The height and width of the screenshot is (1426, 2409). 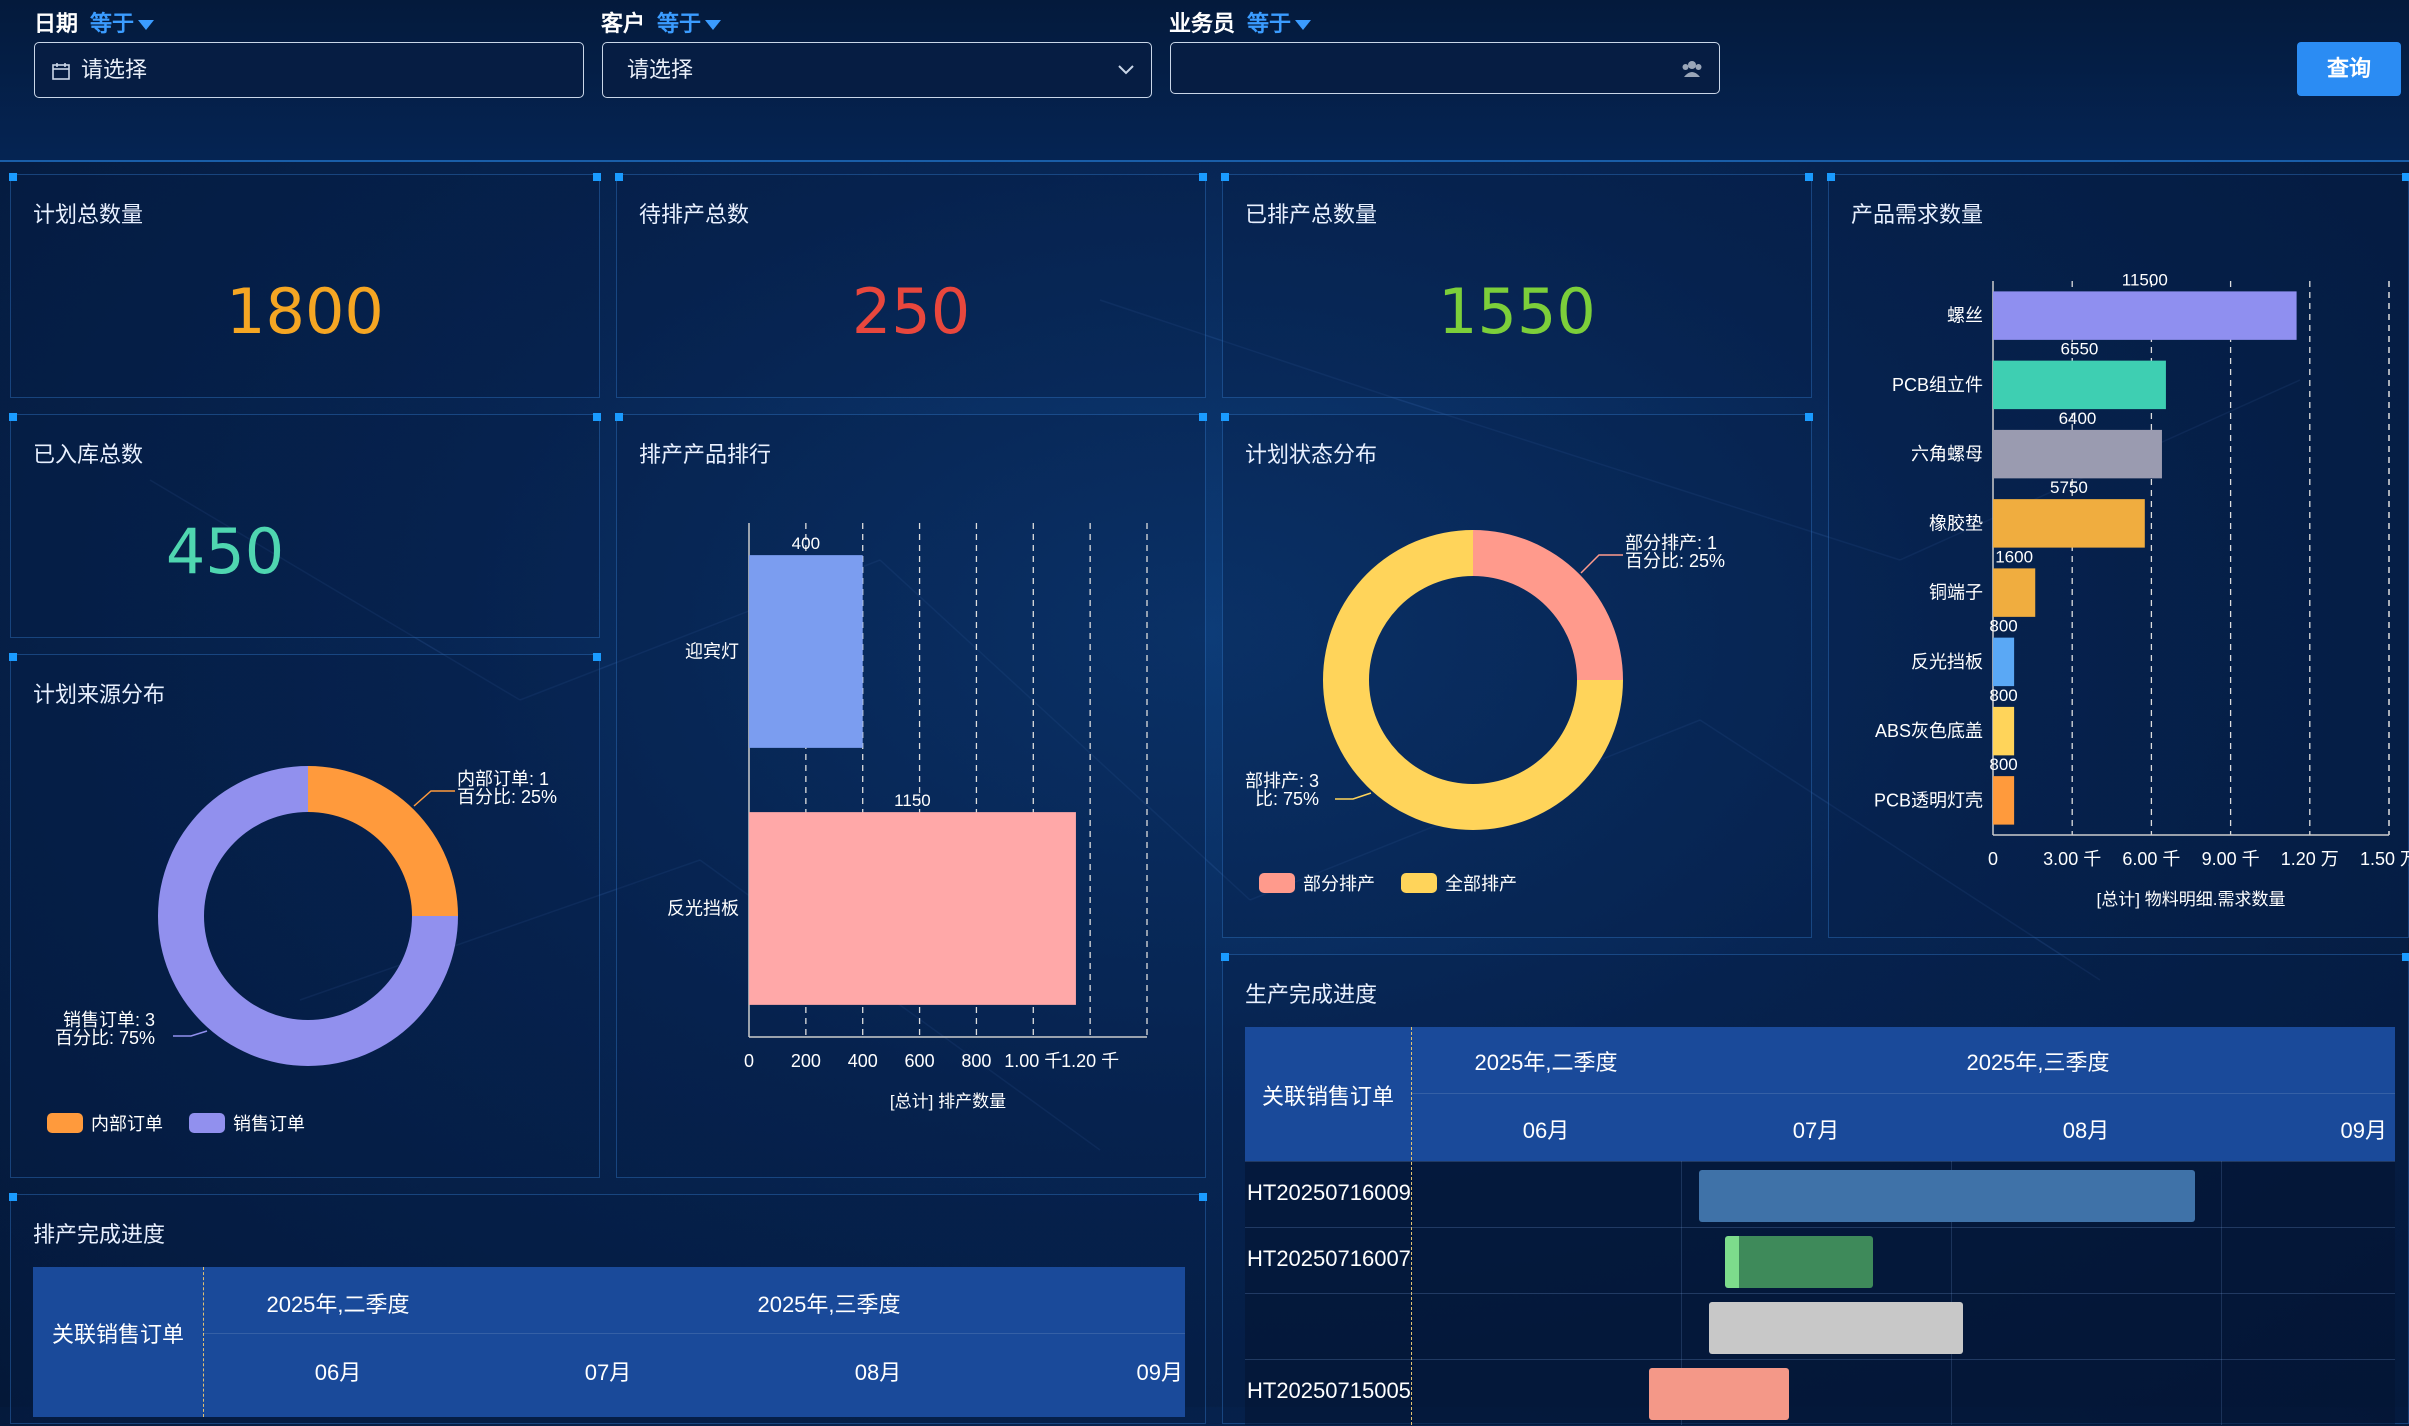 What do you see at coordinates (2384, 859) in the screenshot?
I see `x-tick-label: 1.50 万` at bounding box center [2384, 859].